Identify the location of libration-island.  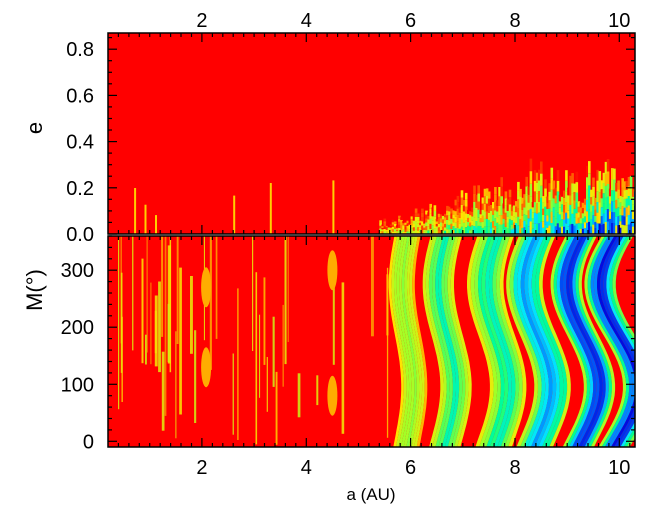
(206, 367).